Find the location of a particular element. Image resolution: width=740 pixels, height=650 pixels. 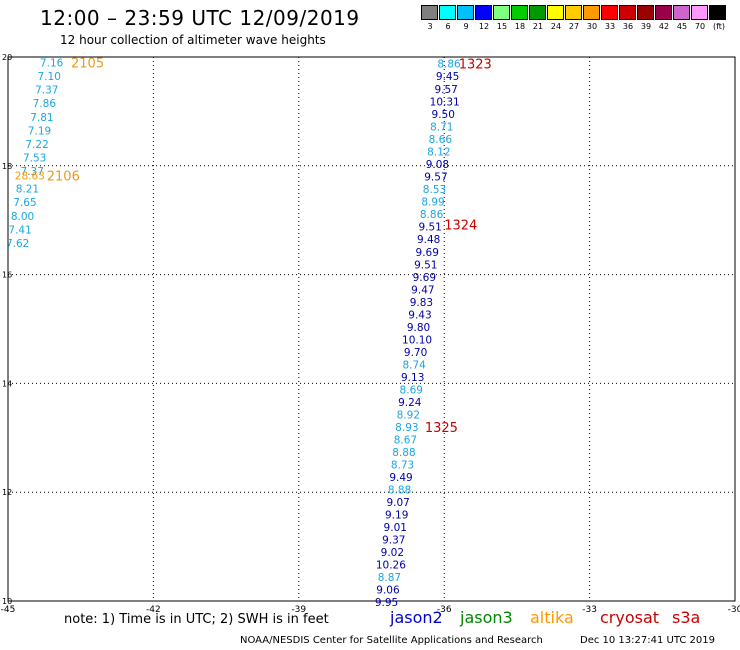

orbit-label: 1323 is located at coordinates (475, 65).